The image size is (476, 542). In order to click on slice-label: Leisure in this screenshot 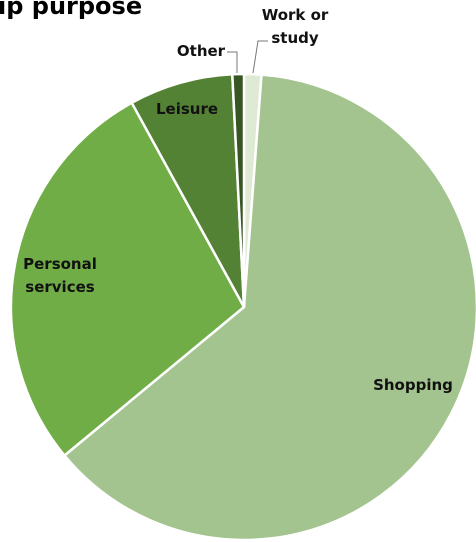, I will do `click(187, 109)`.